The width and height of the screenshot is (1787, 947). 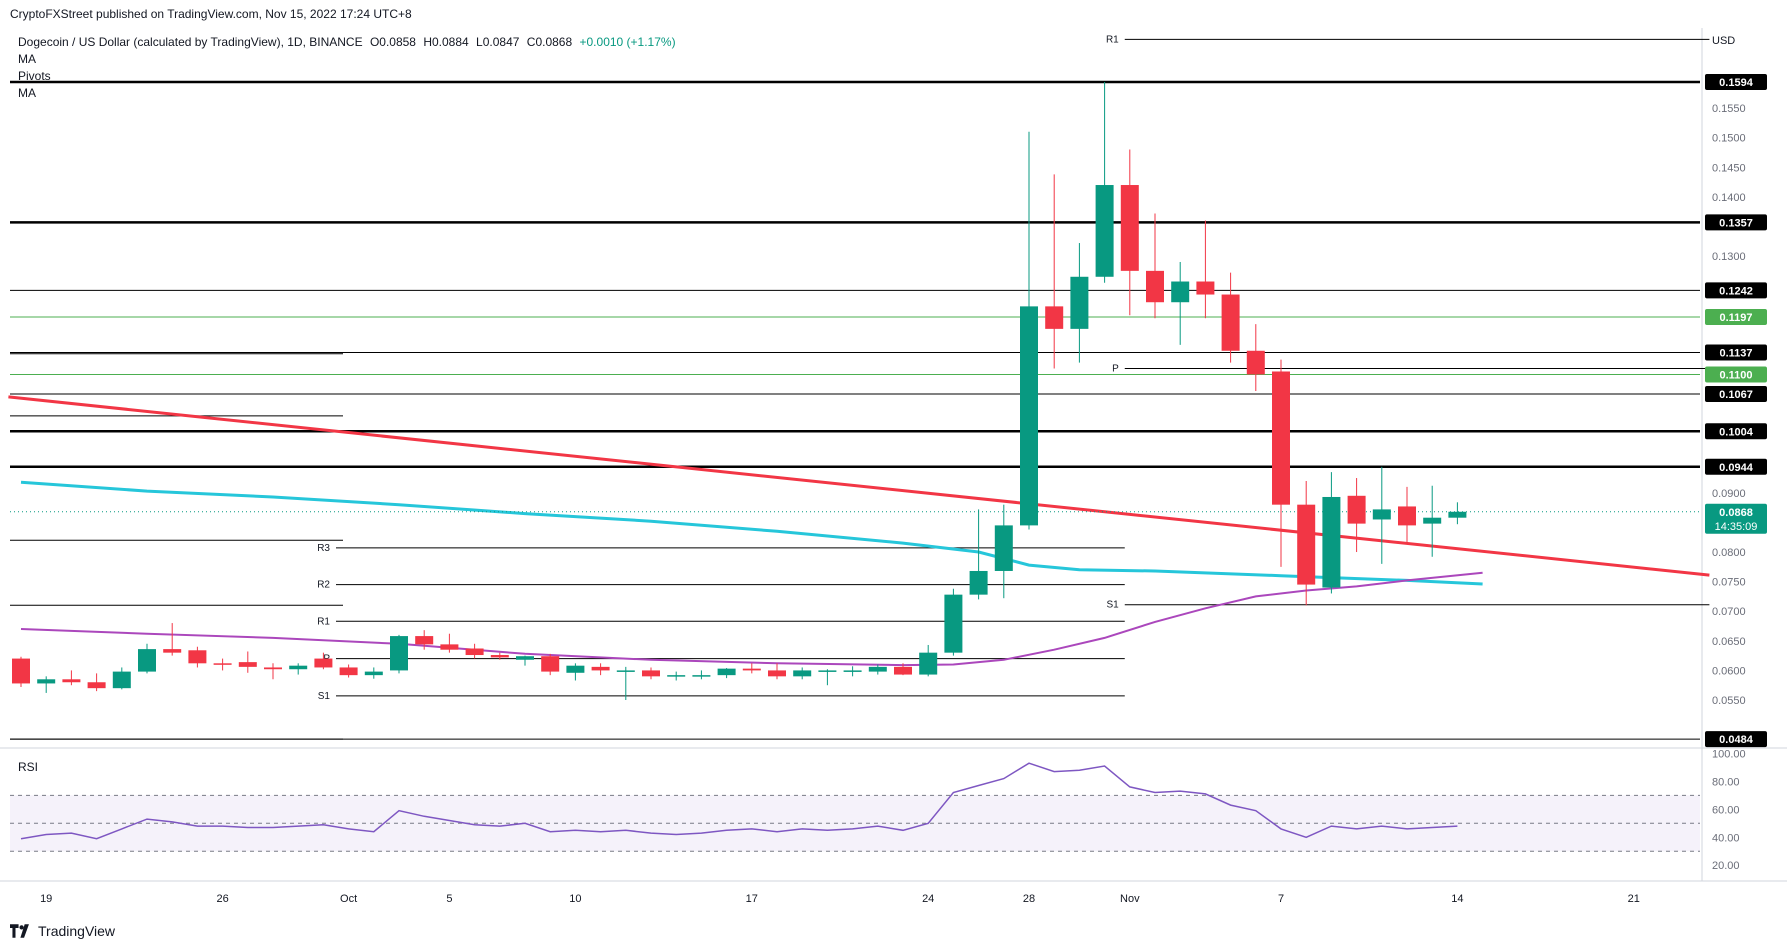 I want to click on price-badge-label: 0.1197, so click(x=1735, y=318).